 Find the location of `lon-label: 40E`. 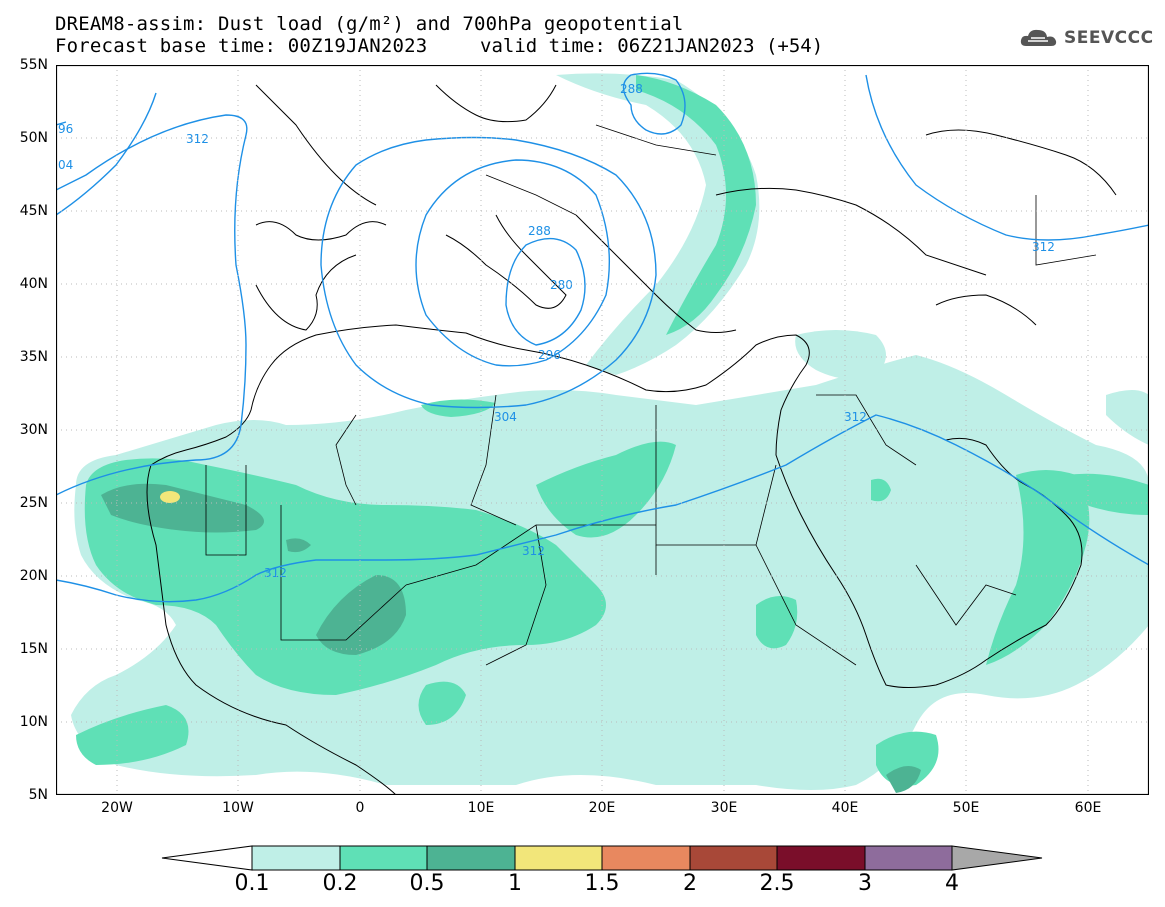

lon-label: 40E is located at coordinates (845, 808).